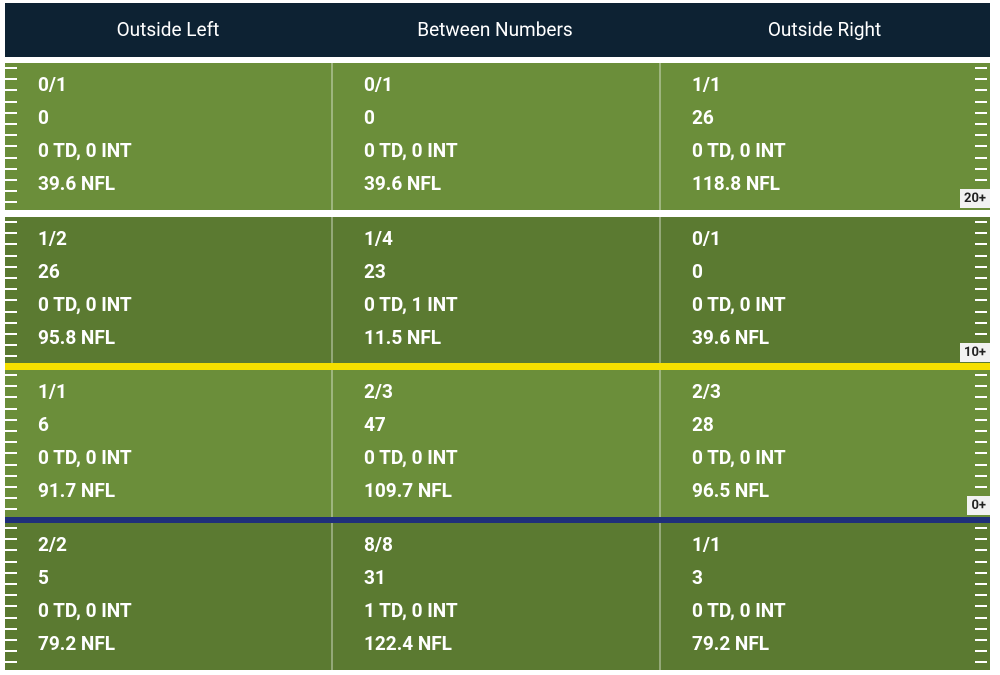  Describe the element at coordinates (978, 505) in the screenshot. I see `zone-label: 0+` at that location.